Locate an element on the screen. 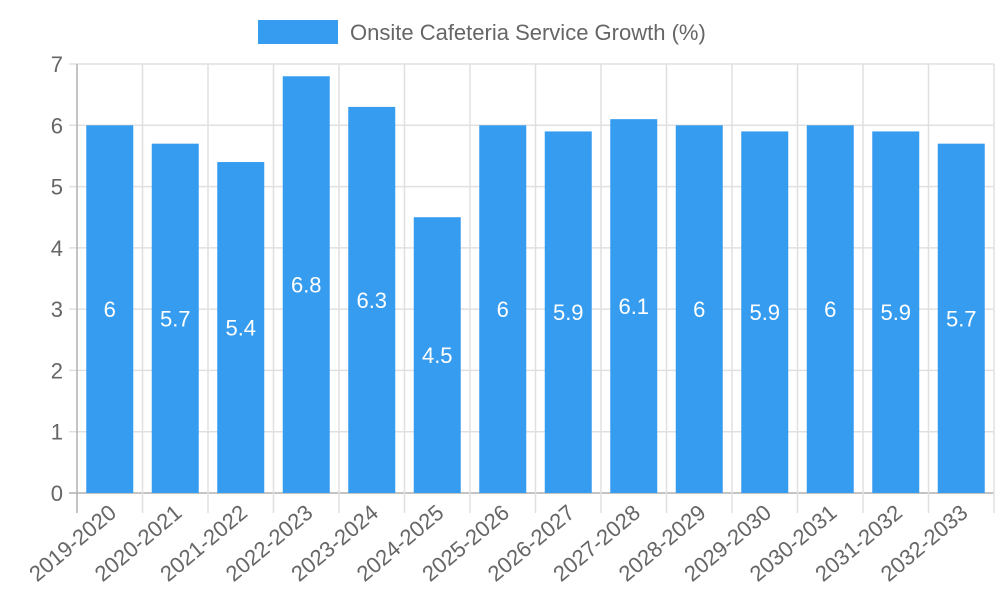 This screenshot has width=1000, height=605. y-tick-label: 0 is located at coordinates (57, 493).